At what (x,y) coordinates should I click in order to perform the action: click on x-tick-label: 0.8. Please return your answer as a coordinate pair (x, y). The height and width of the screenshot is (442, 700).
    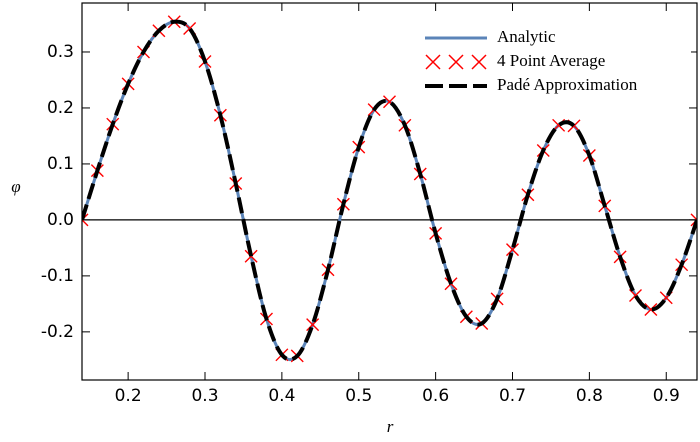
    Looking at the image, I should click on (589, 396).